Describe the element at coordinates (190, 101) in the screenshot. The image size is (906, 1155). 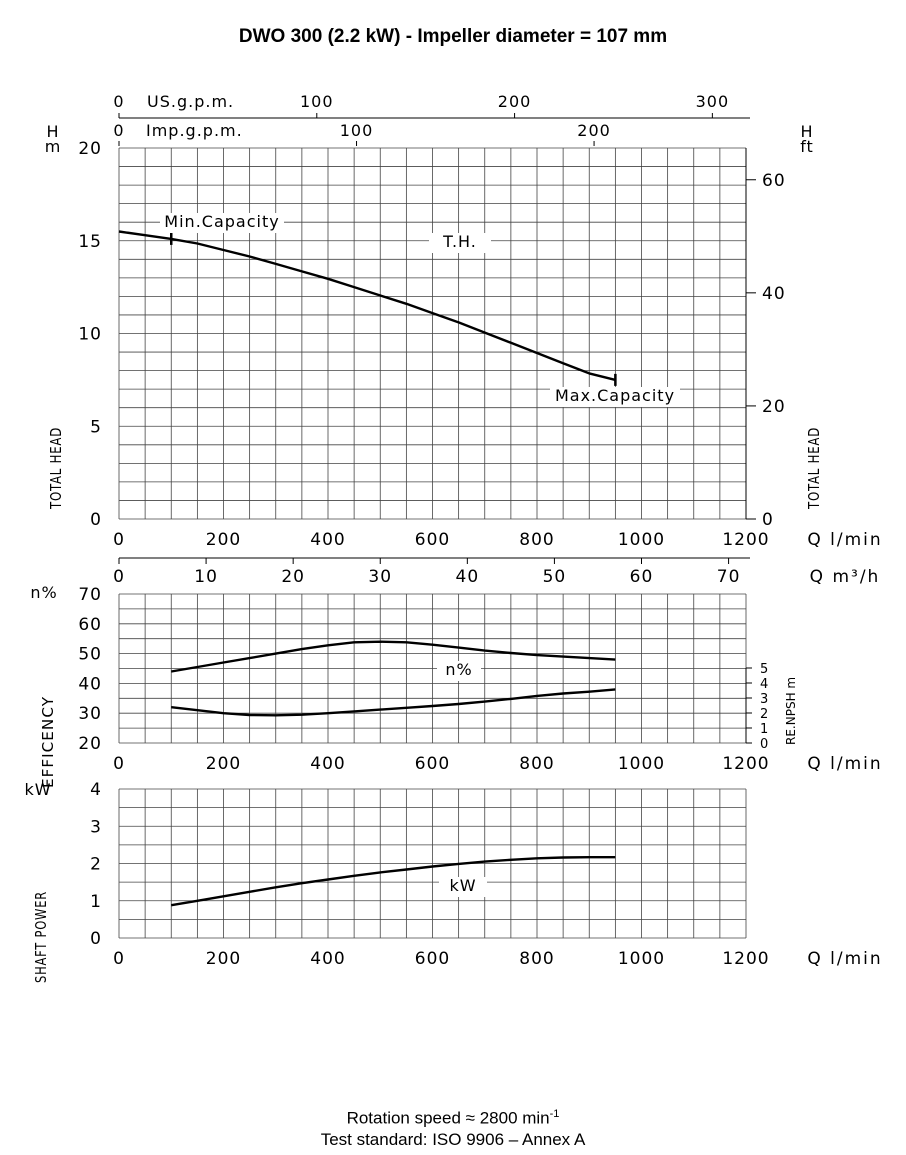
I see `us-gpm-axis-label: US.g.p.m.` at that location.